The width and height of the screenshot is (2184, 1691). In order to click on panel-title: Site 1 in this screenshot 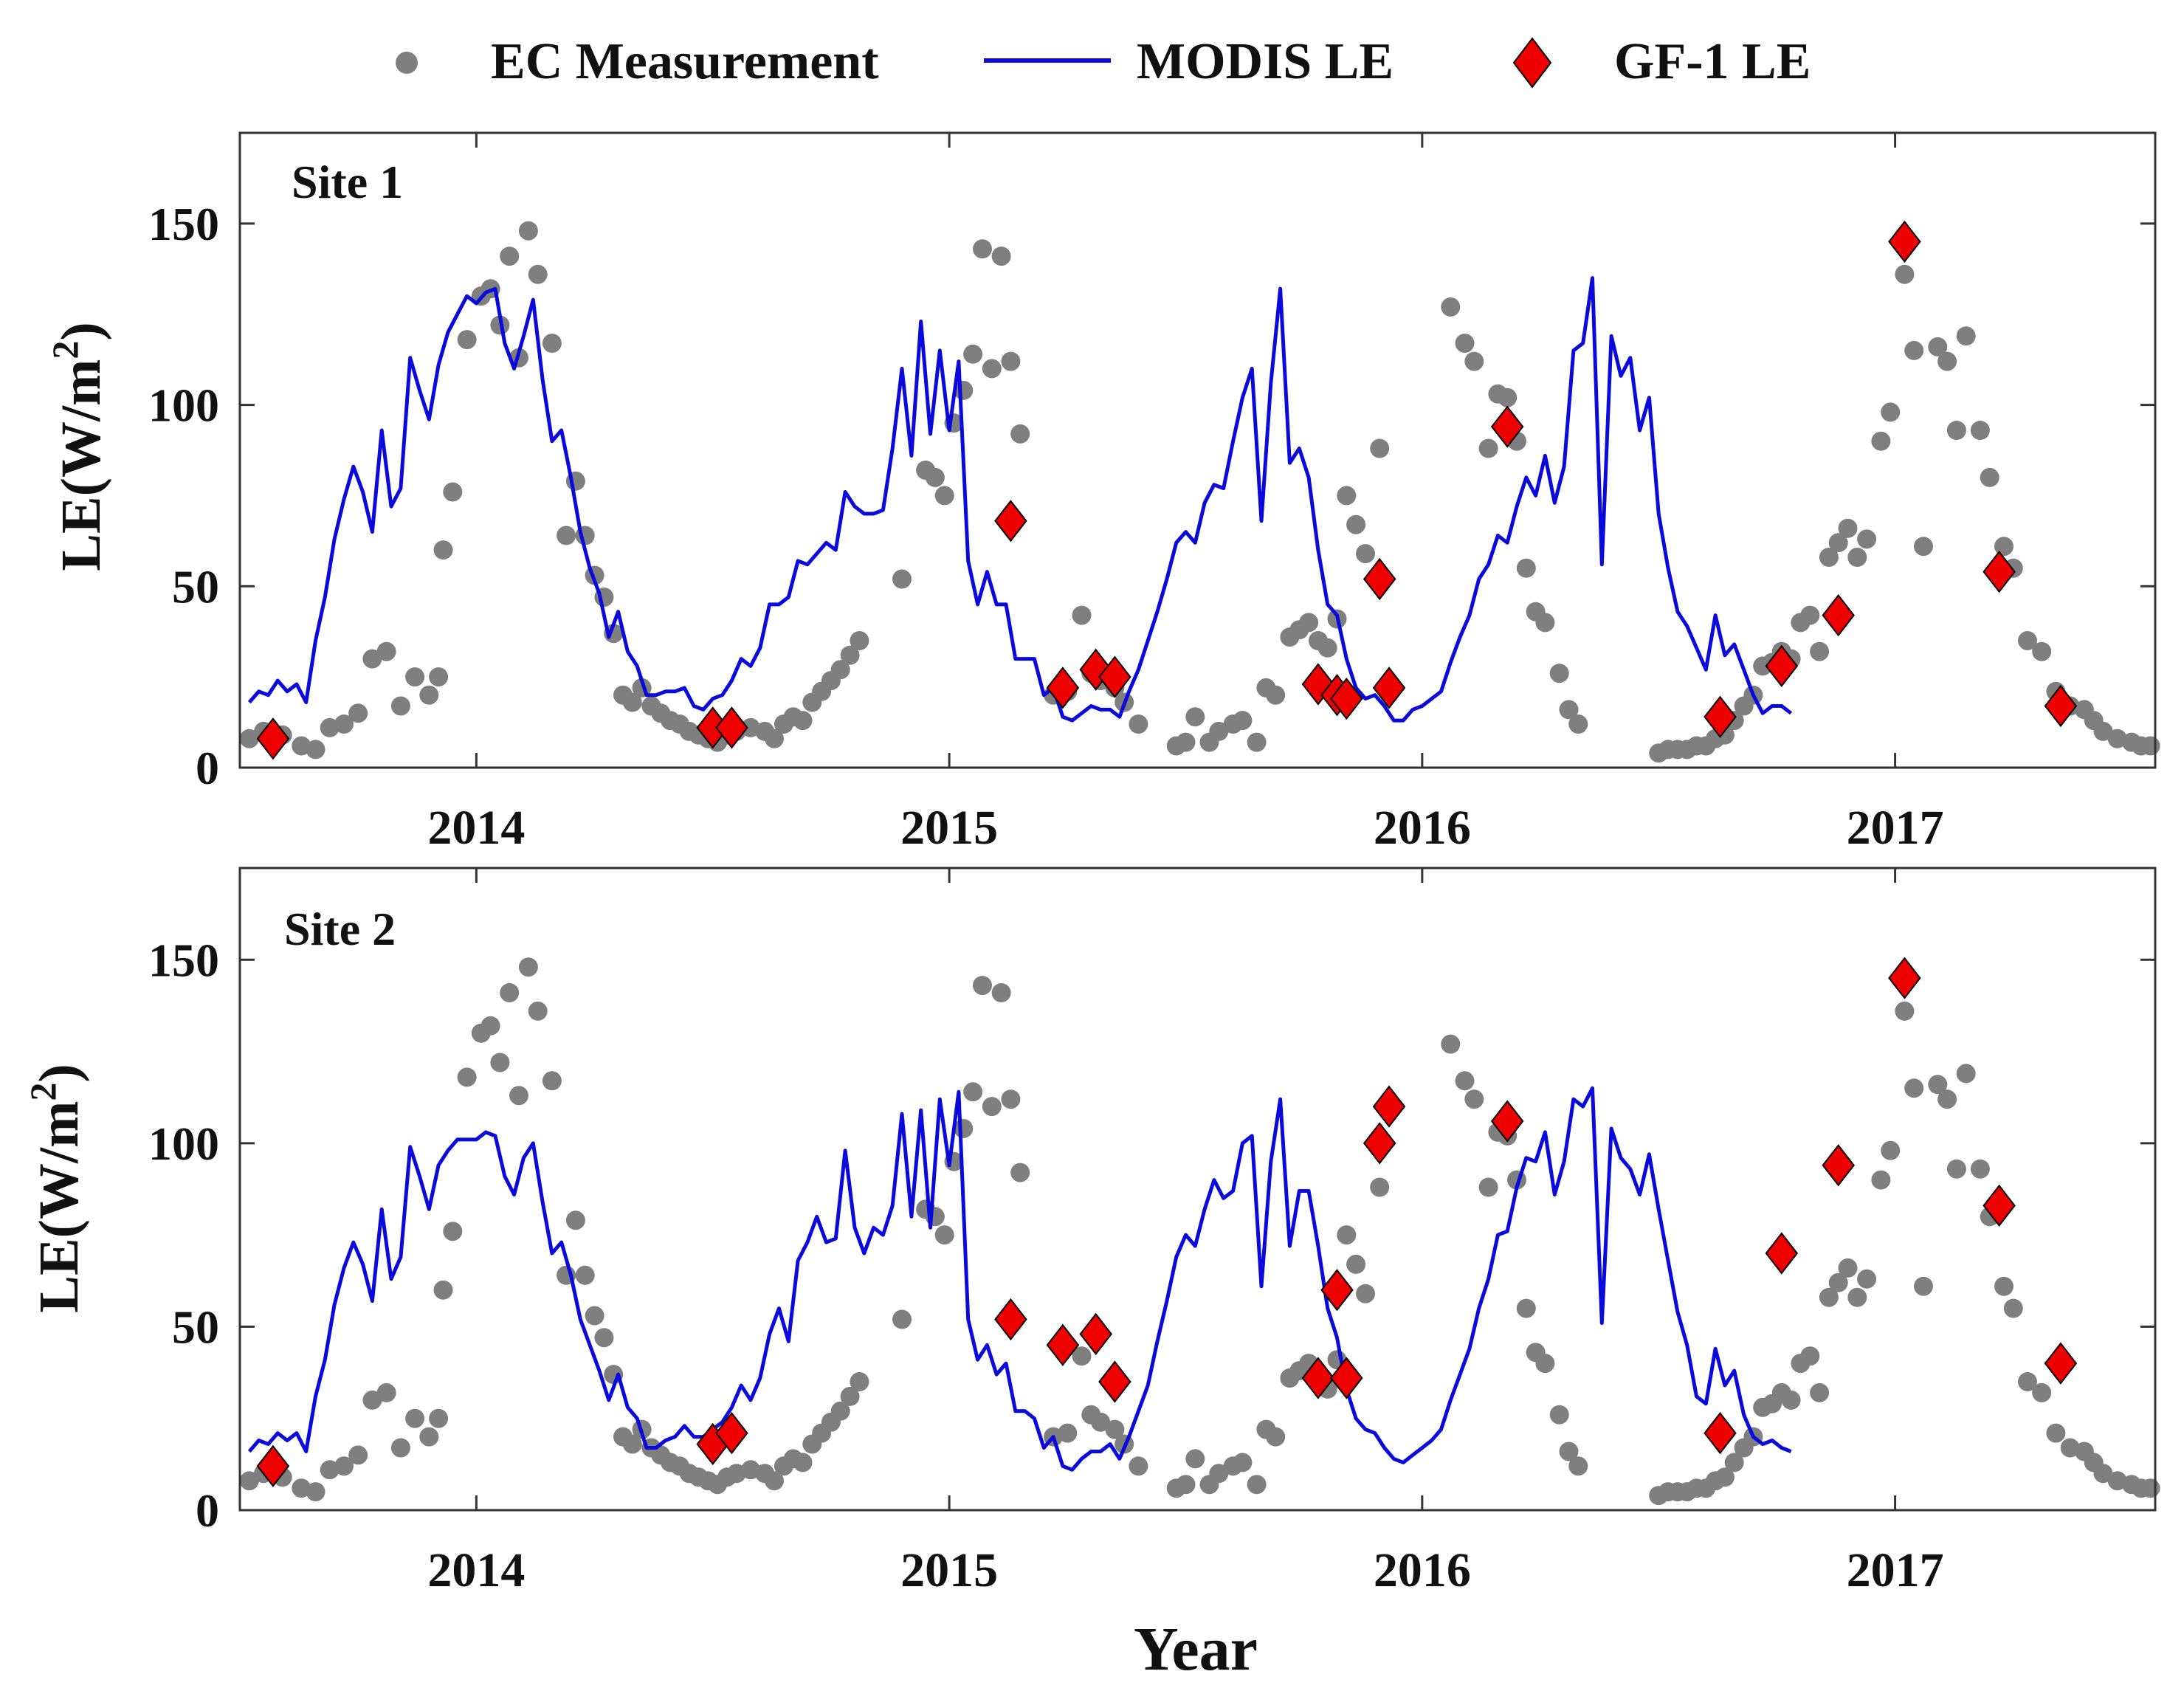, I will do `click(347, 182)`.